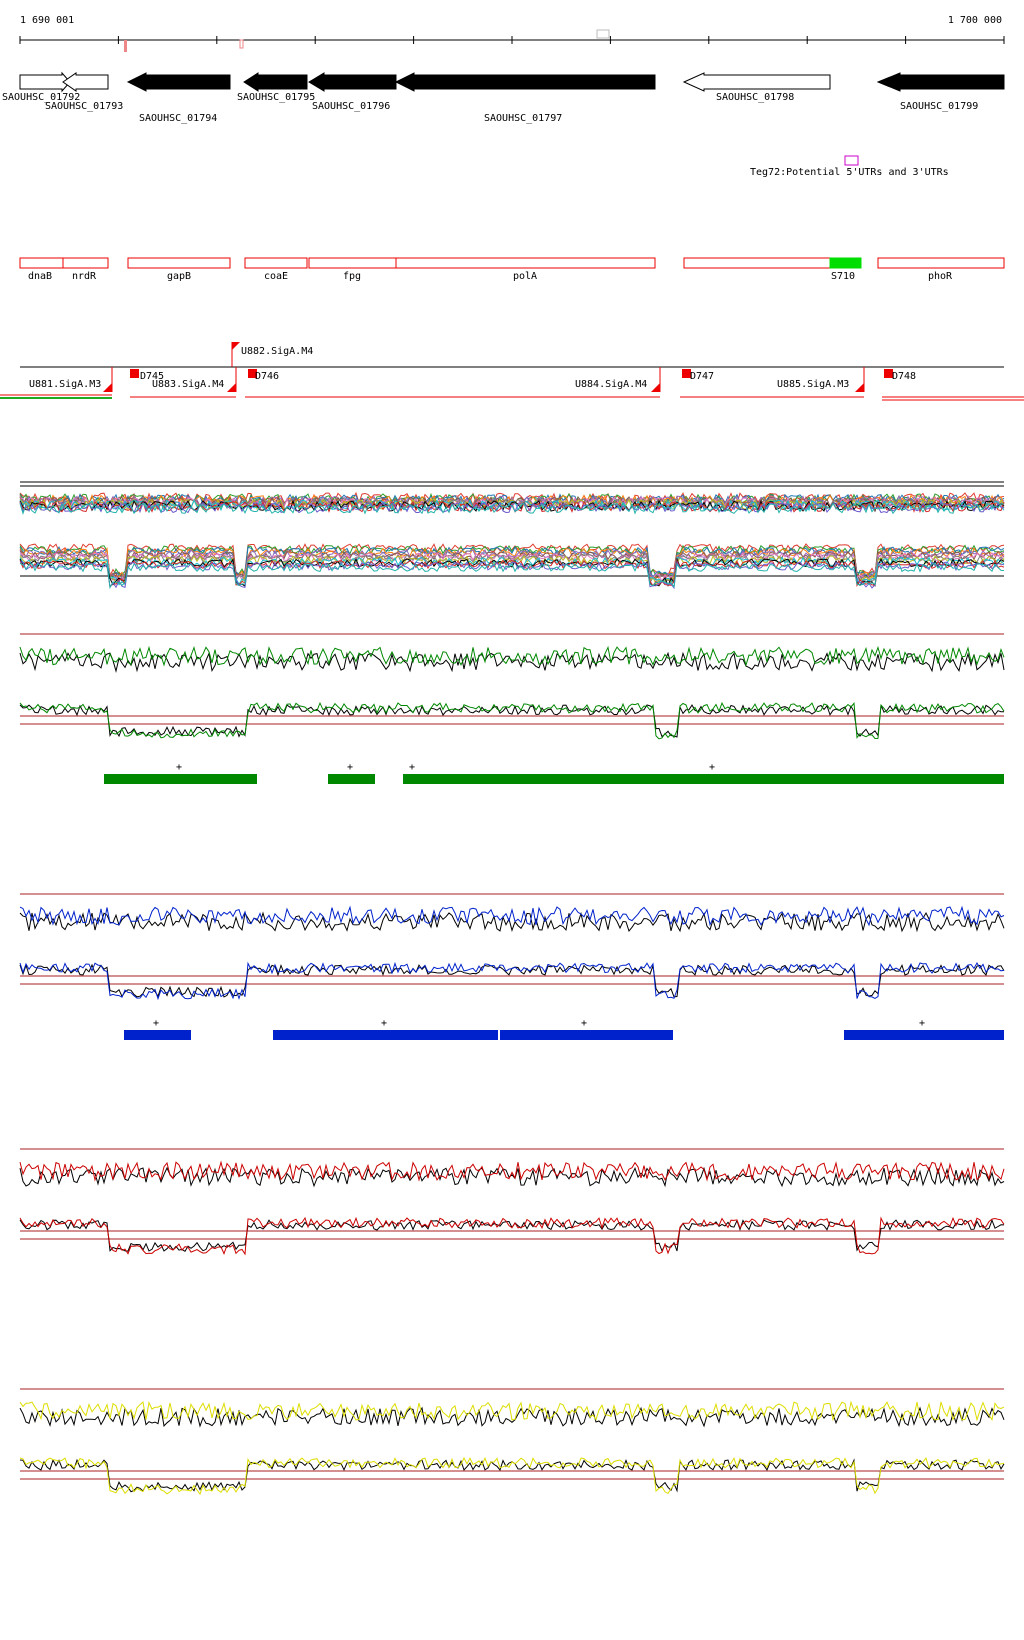 The width and height of the screenshot is (1024, 1640). What do you see at coordinates (178, 118) in the screenshot?
I see `gene-label: SAOUHSC_01794` at bounding box center [178, 118].